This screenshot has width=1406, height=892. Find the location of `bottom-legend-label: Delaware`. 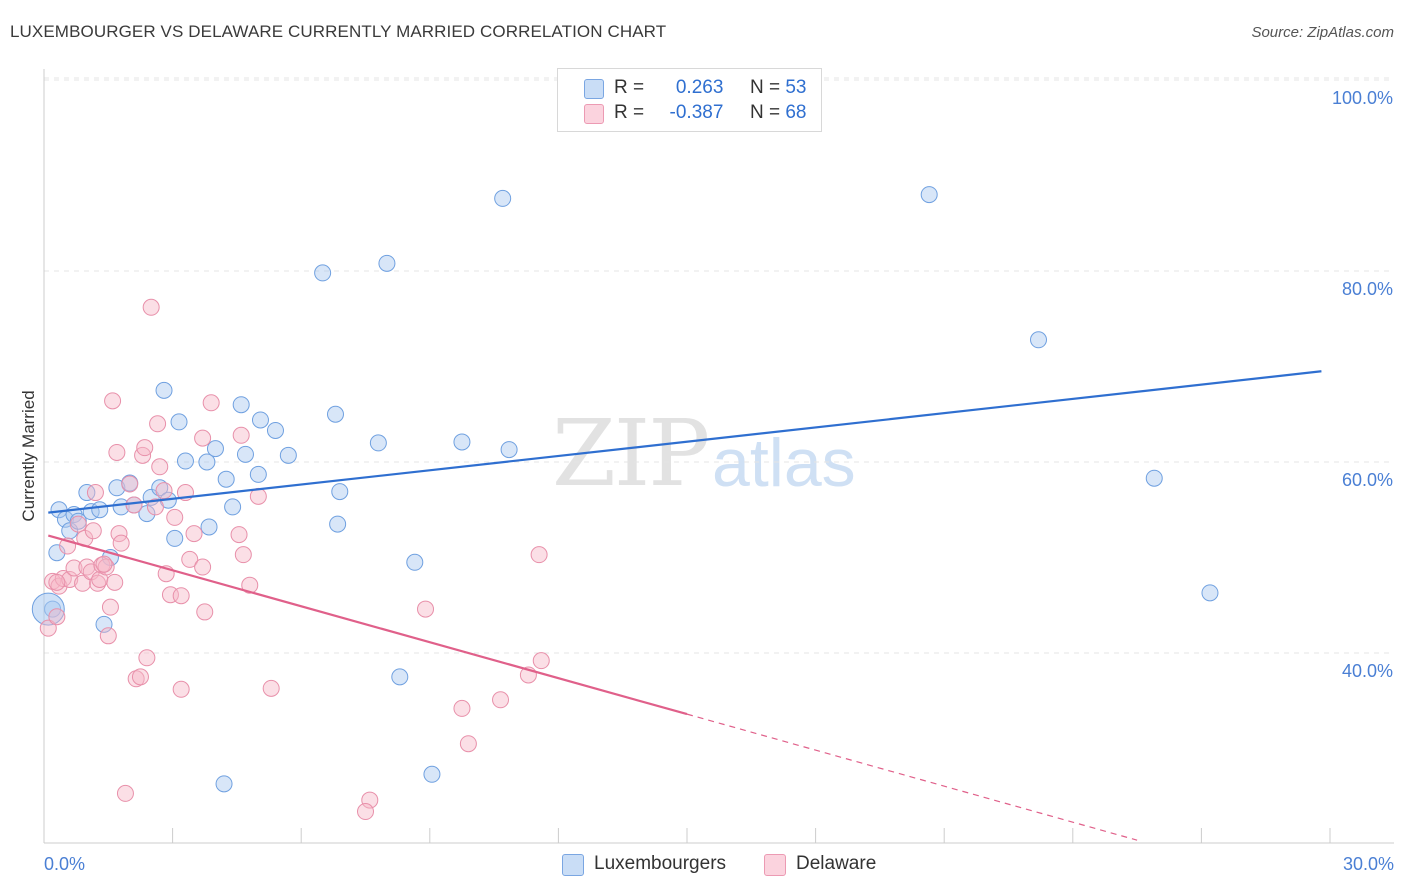

bottom-legend-label: Delaware is located at coordinates (836, 863).